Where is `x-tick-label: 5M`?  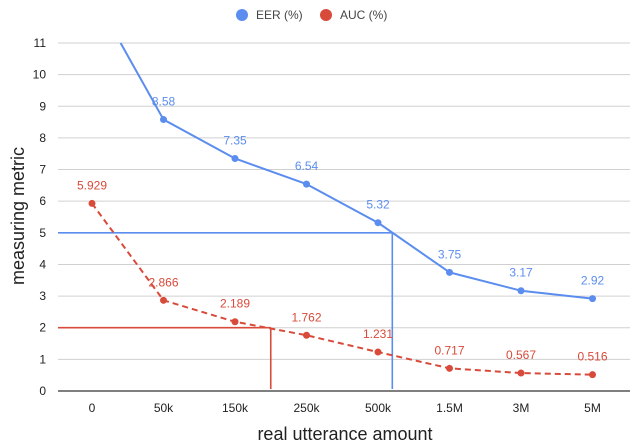
x-tick-label: 5M is located at coordinates (592, 408).